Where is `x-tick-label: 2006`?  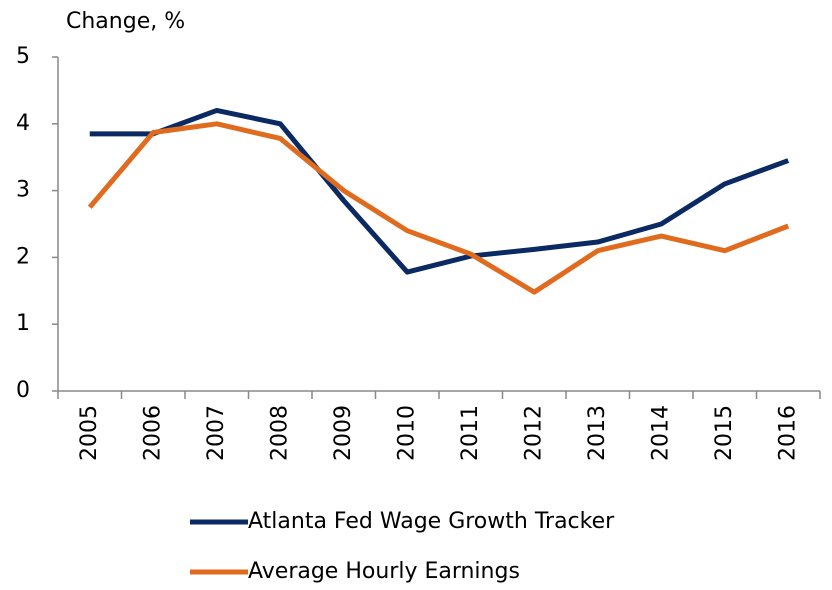
x-tick-label: 2006 is located at coordinates (152, 433).